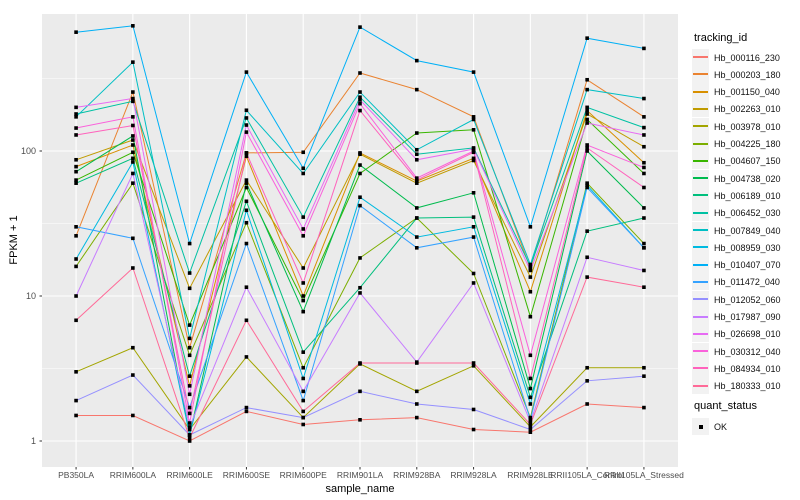  I want to click on legend-label: Hb_004225_180, so click(747, 144).